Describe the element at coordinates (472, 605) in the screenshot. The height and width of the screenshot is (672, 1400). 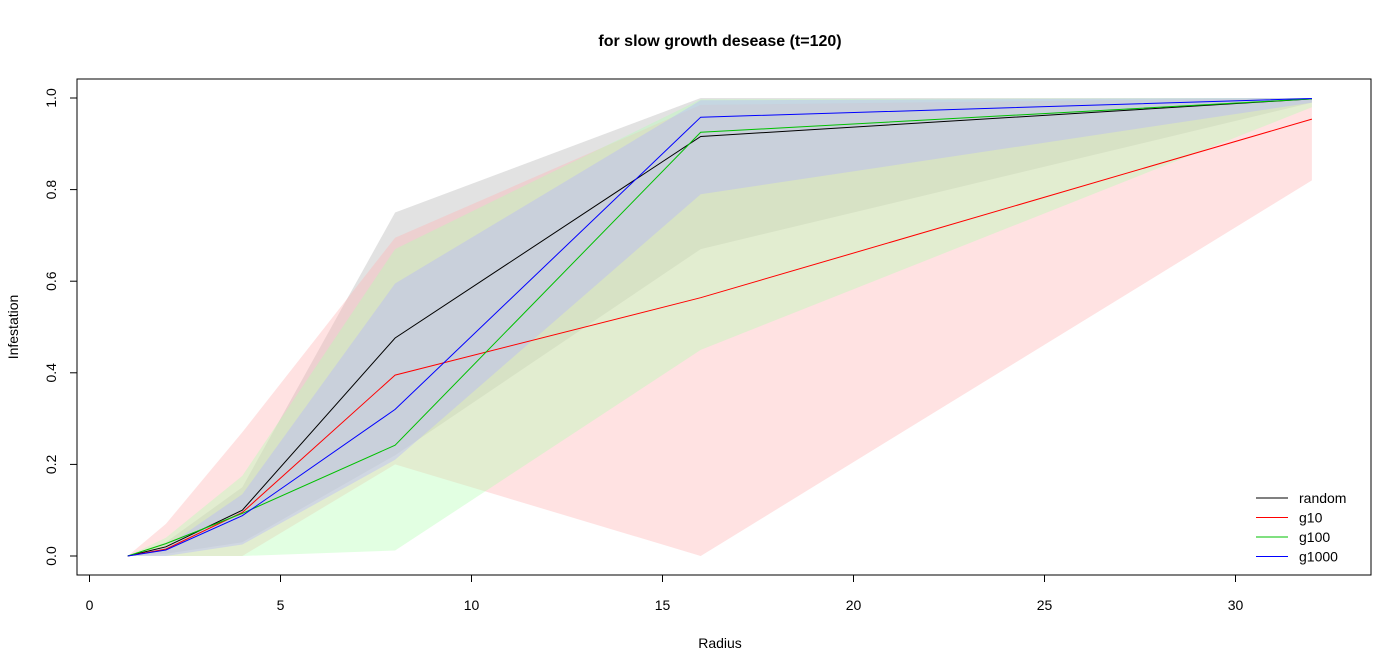
I see `x-tick-label: 10` at that location.